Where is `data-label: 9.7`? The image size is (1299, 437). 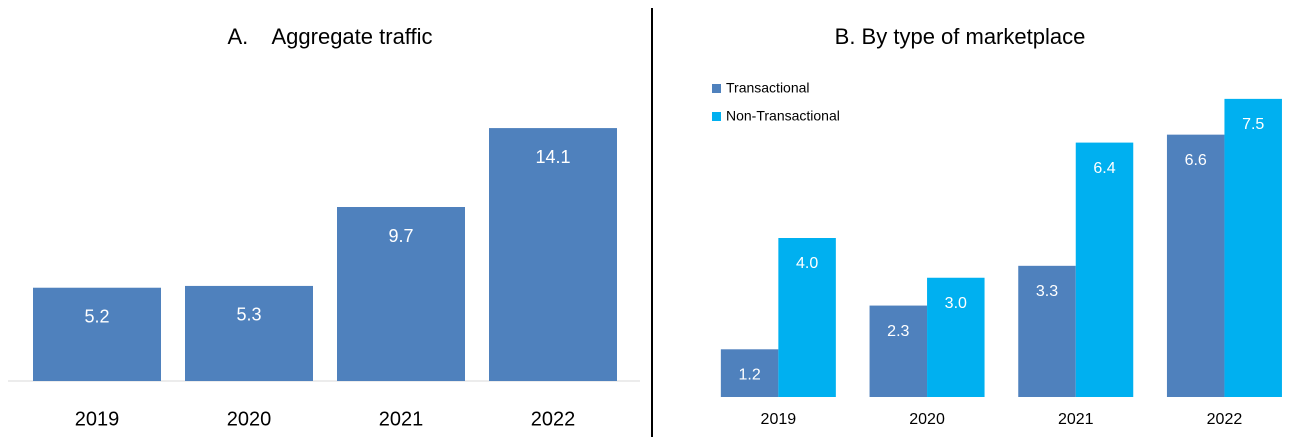 data-label: 9.7 is located at coordinates (400, 236).